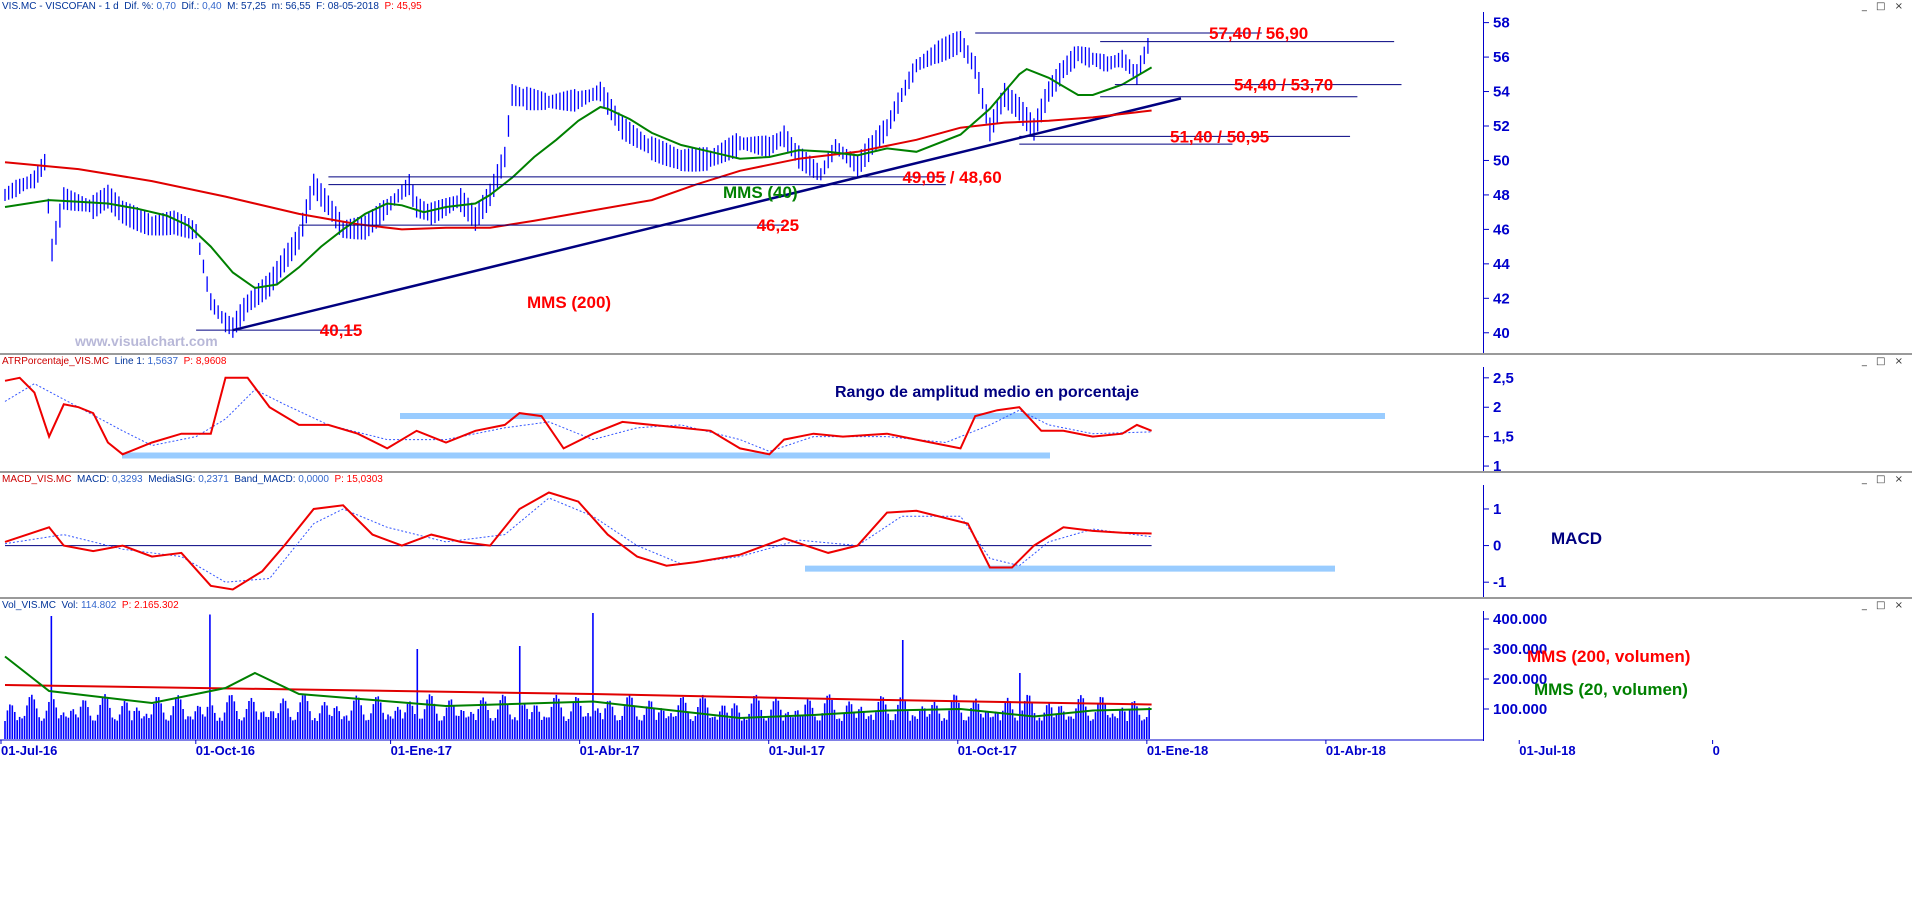  What do you see at coordinates (1503, 378) in the screenshot?
I see `atr-y-tick-label: 2,5` at bounding box center [1503, 378].